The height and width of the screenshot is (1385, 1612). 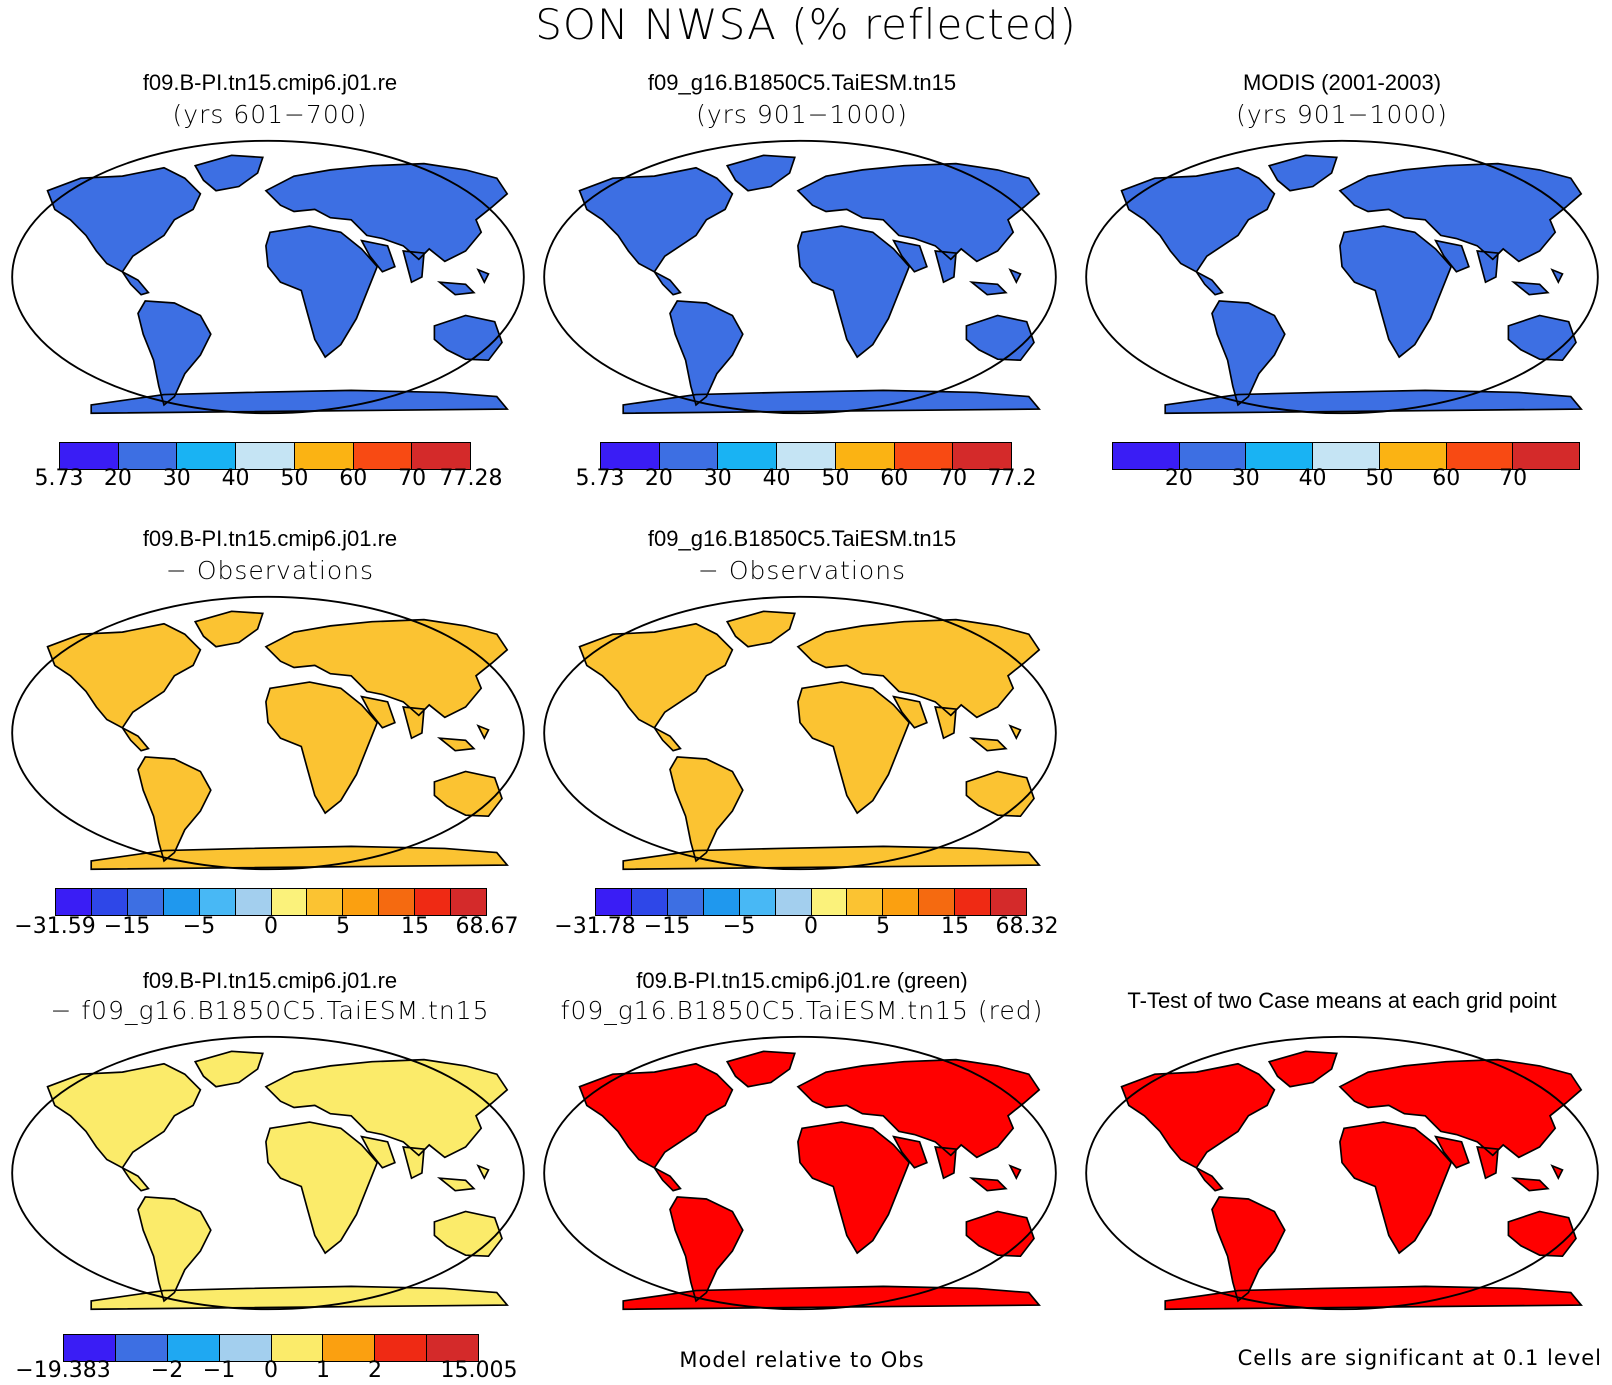 I want to click on colorbar-tick-label: 15, so click(x=415, y=926).